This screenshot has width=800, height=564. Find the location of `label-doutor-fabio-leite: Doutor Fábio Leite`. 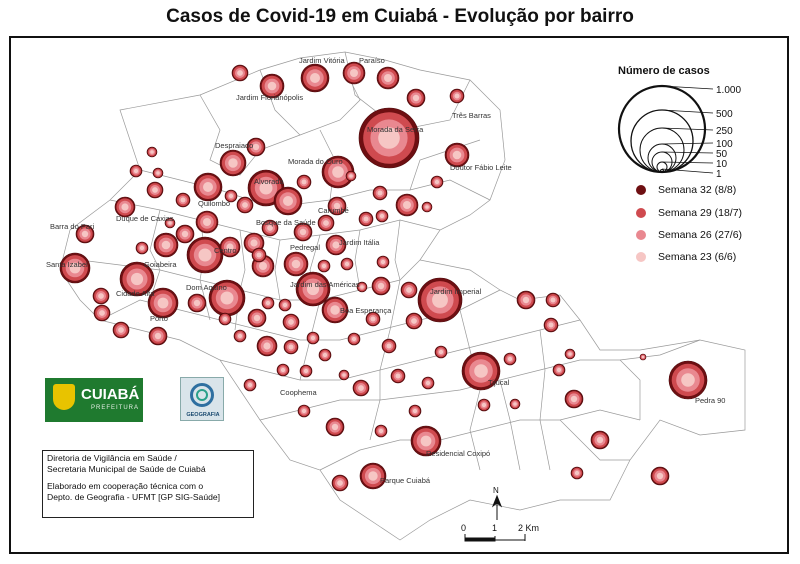

label-doutor-fabio-leite: Doutor Fábio Leite is located at coordinates (481, 167).